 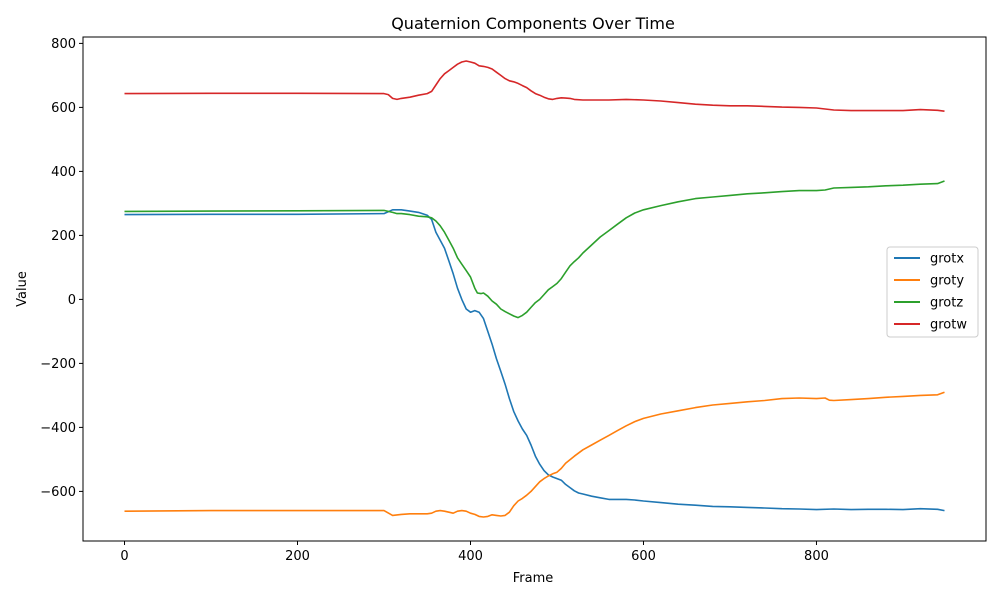 What do you see at coordinates (63, 172) in the screenshot?
I see `y-tick-label: 400` at bounding box center [63, 172].